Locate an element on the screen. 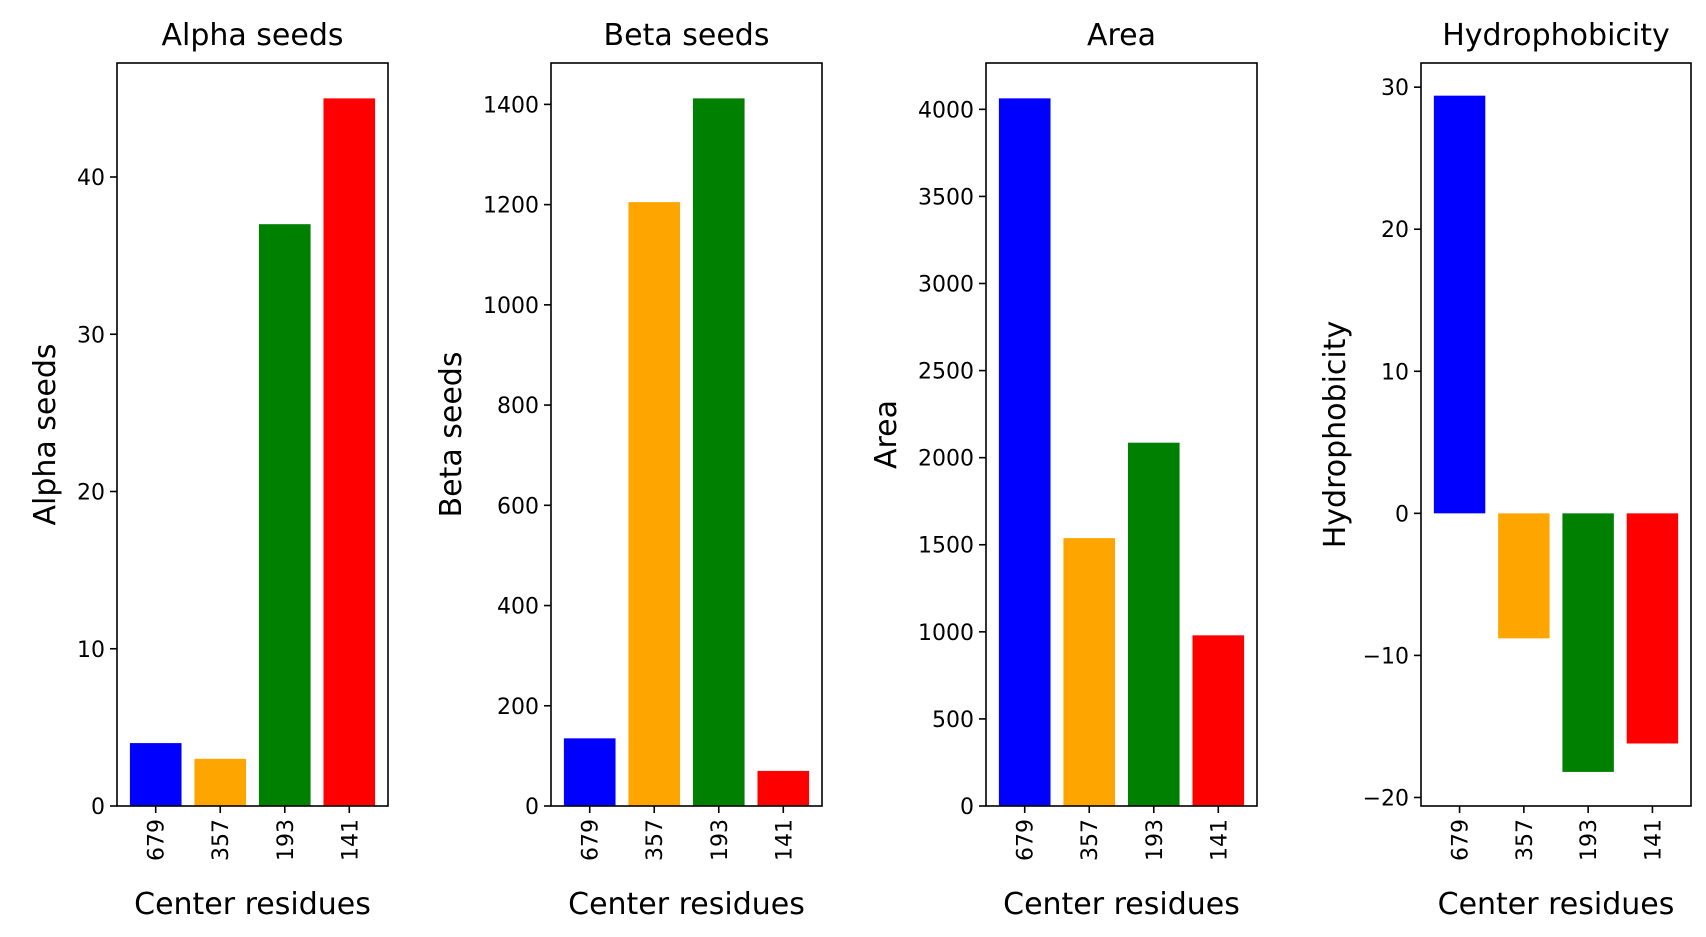 The height and width of the screenshot is (937, 1706). y-tick-label: 4000 is located at coordinates (946, 110).